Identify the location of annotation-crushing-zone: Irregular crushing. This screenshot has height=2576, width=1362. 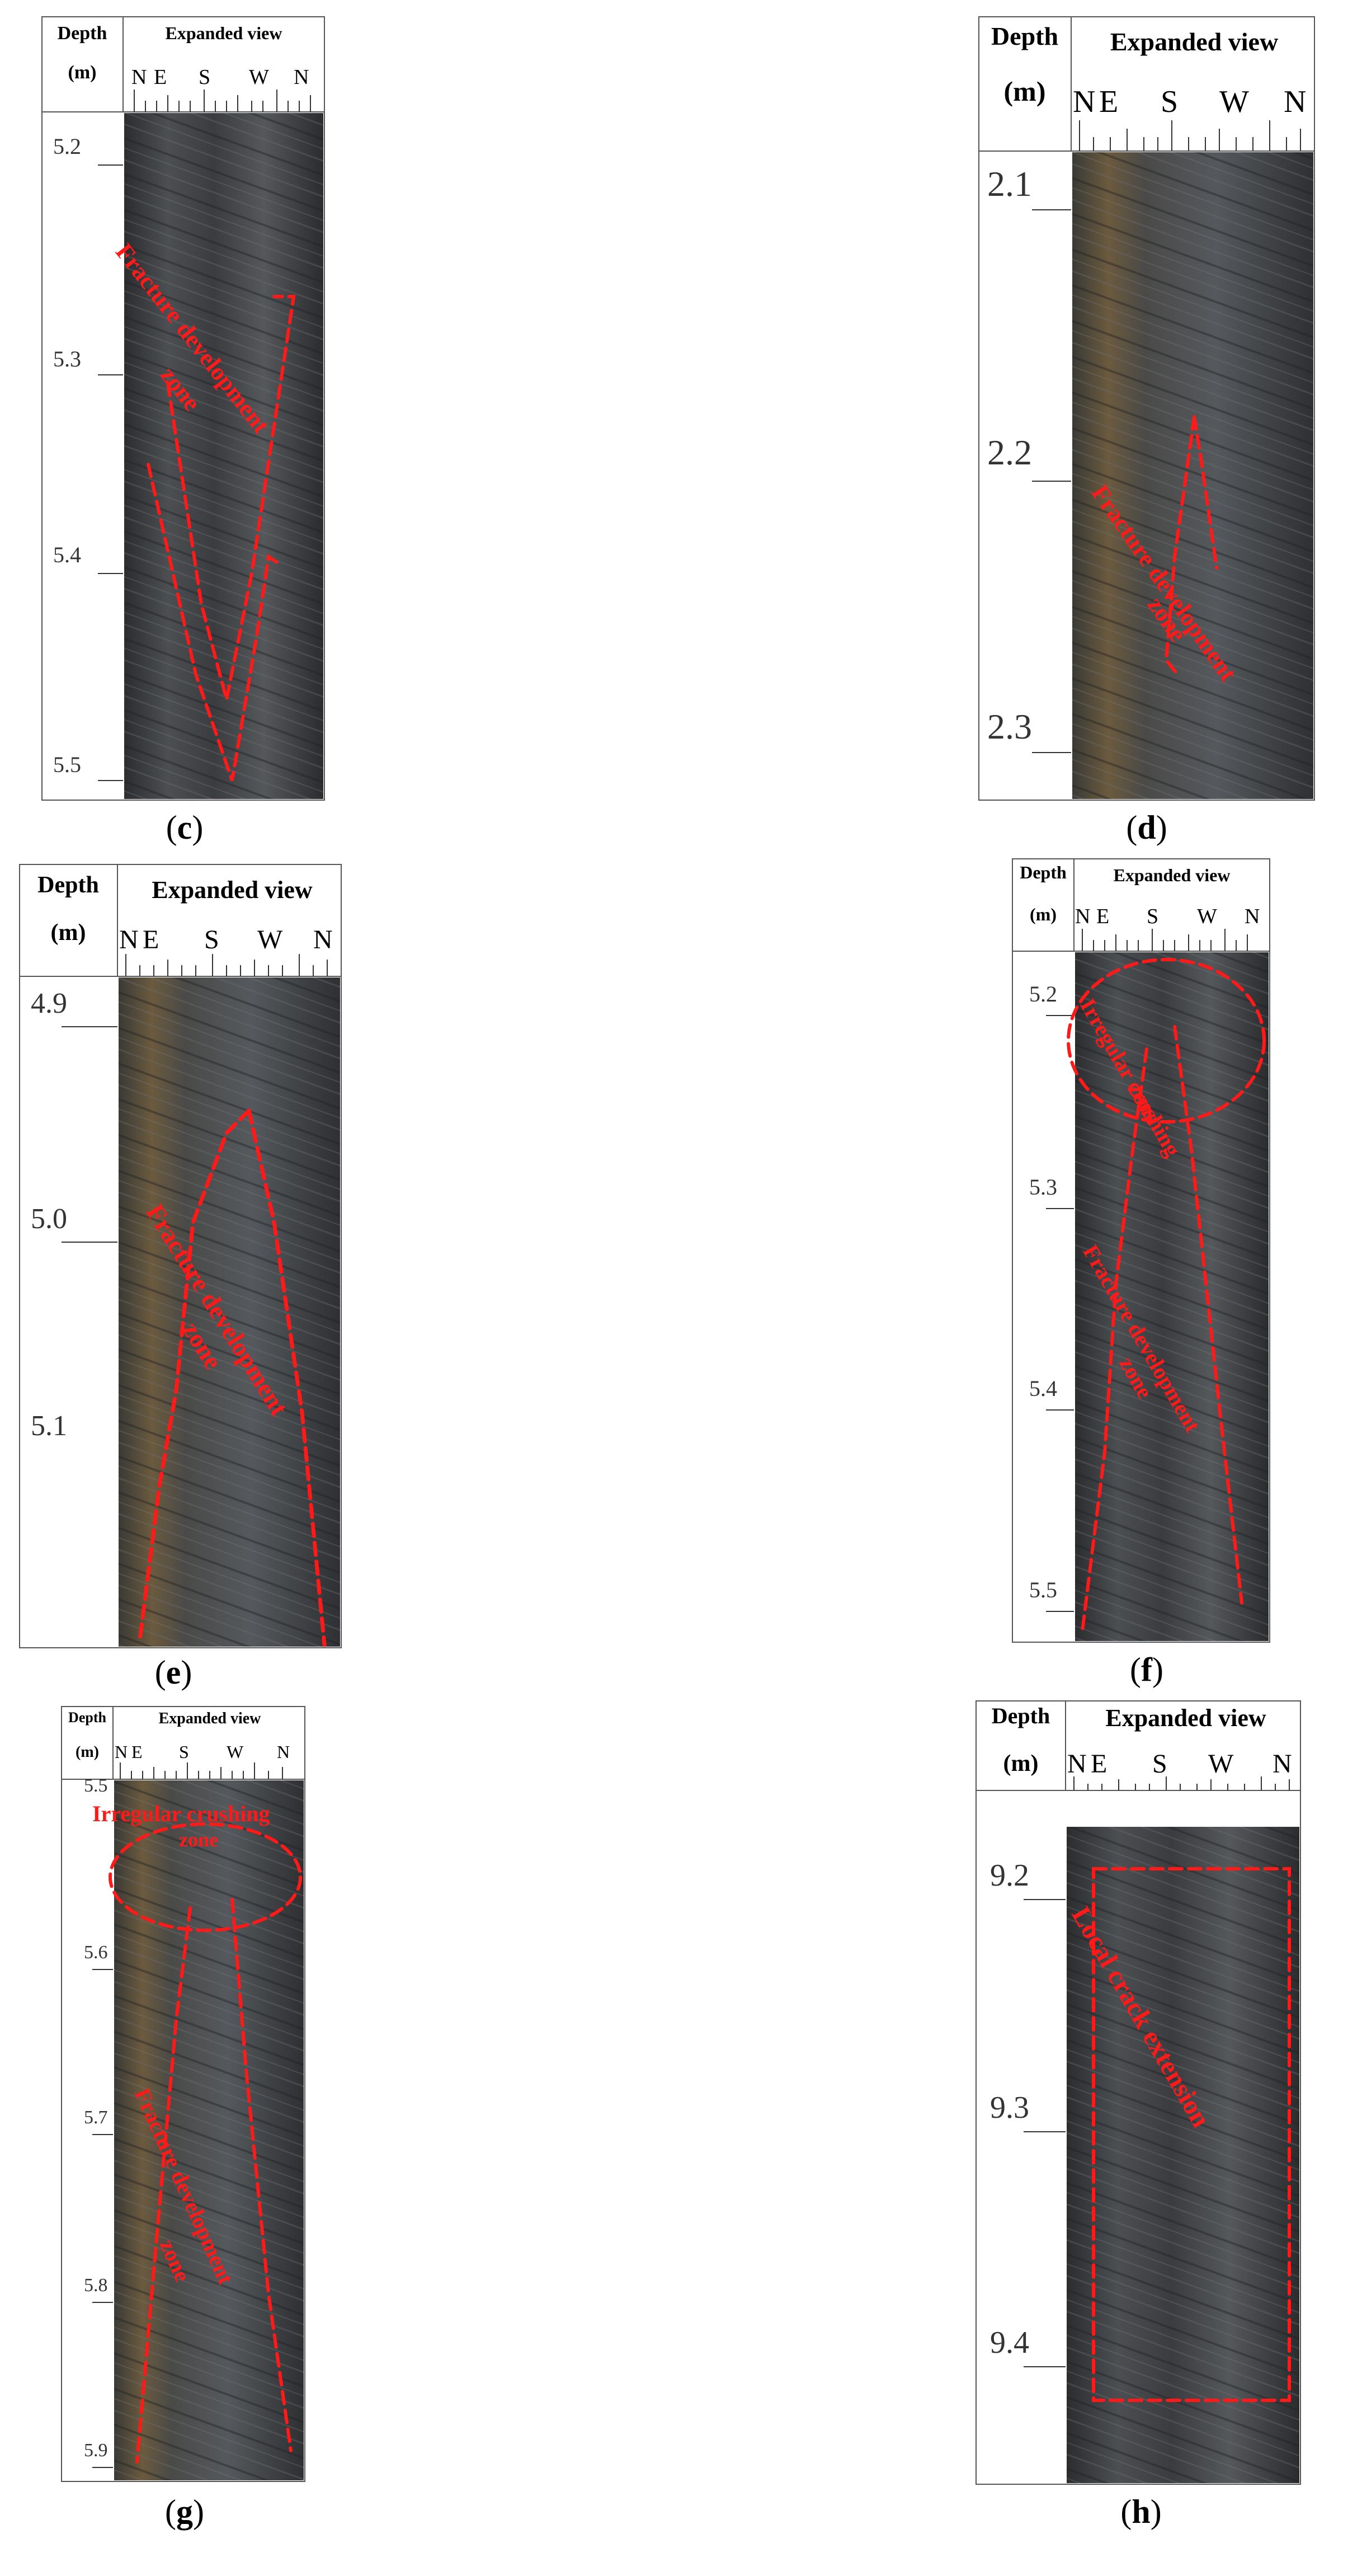
(181, 1813).